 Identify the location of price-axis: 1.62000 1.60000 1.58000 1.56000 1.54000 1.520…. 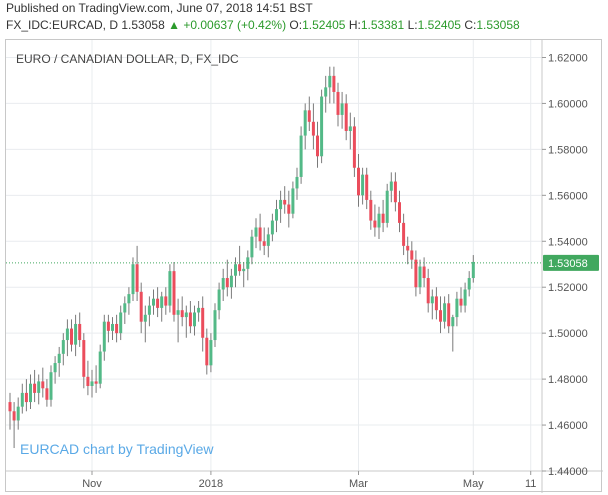
(565, 265).